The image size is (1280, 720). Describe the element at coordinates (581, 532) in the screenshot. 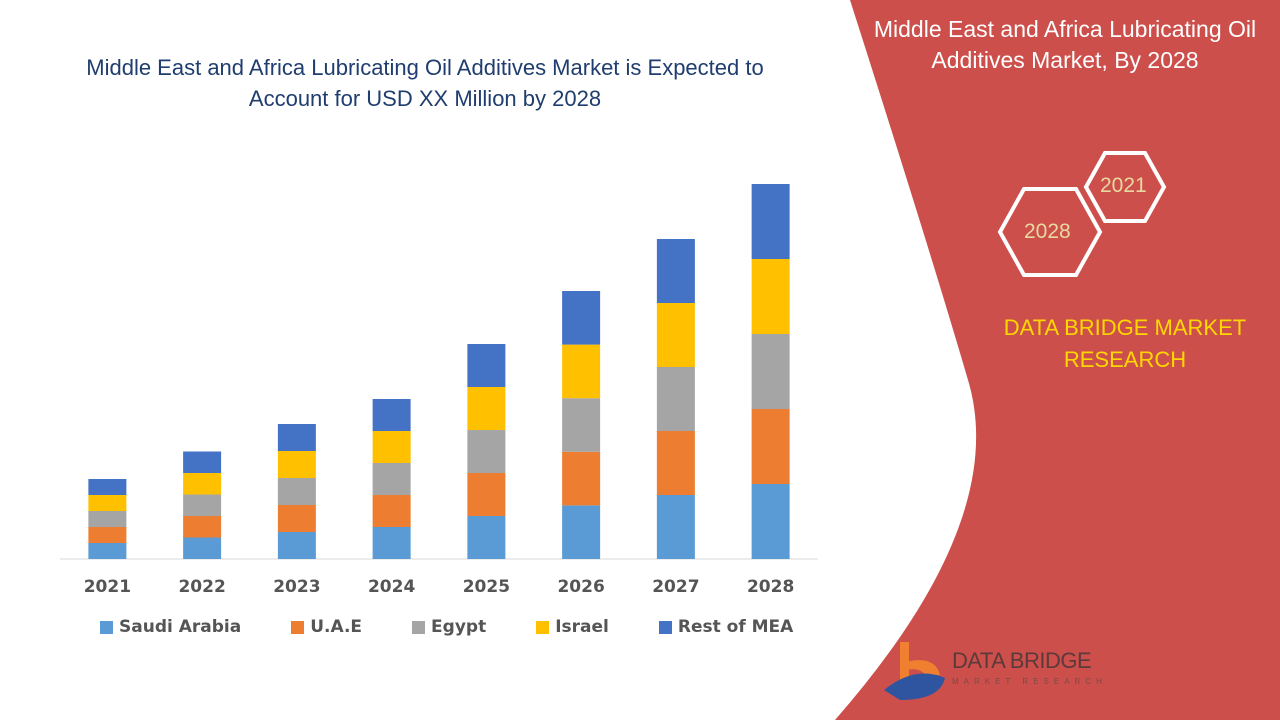

I see `bar-2026-saudi-arabia` at that location.